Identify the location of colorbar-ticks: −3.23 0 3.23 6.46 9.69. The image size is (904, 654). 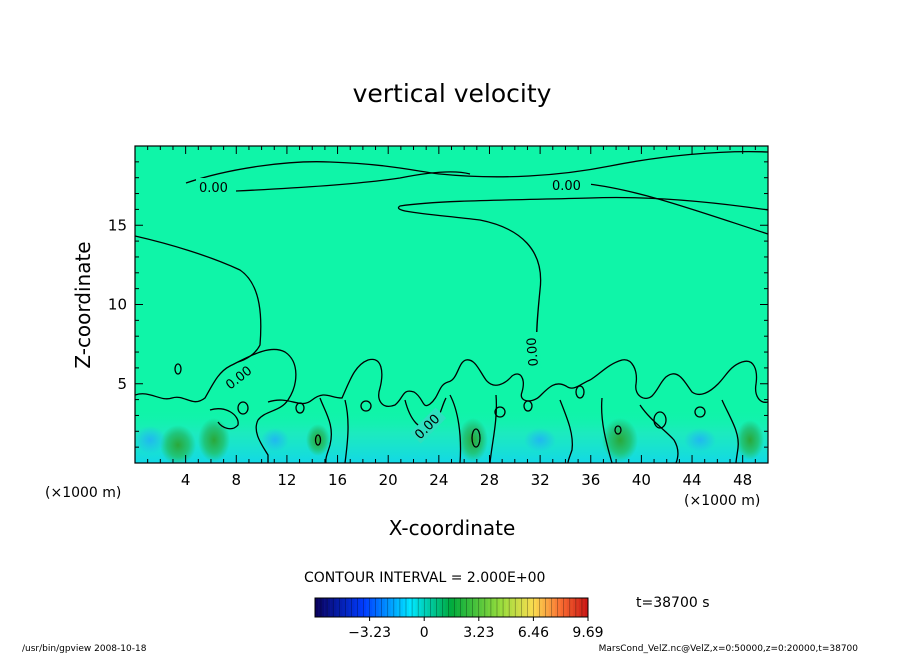
(476, 629).